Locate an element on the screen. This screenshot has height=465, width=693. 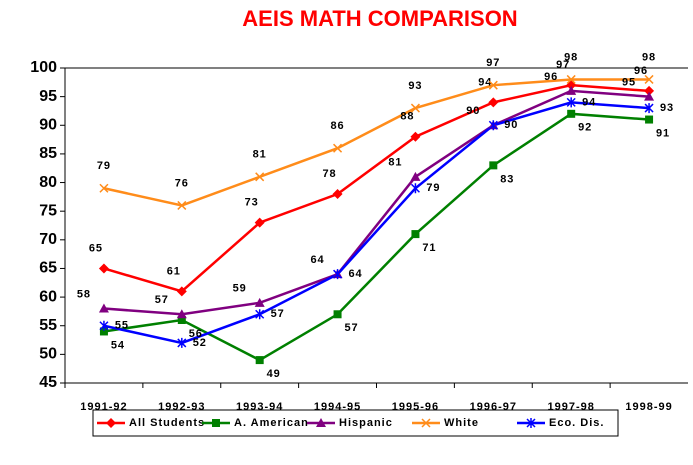
legend-label: All Students is located at coordinates (167, 423).